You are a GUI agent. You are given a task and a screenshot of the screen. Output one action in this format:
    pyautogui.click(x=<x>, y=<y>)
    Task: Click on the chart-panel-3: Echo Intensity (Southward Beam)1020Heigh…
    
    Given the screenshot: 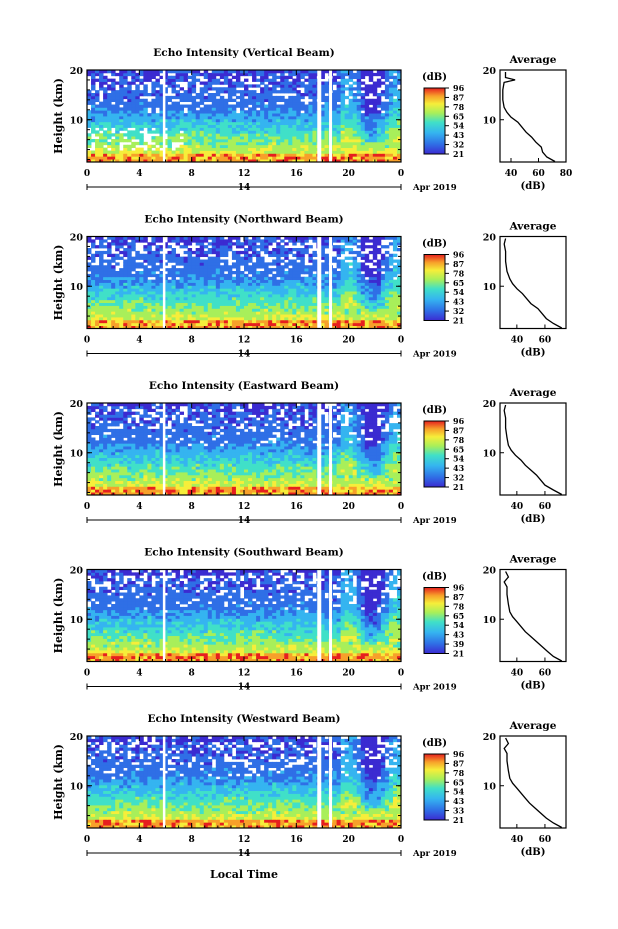 What is the action you would take?
    pyautogui.click(x=309, y=620)
    